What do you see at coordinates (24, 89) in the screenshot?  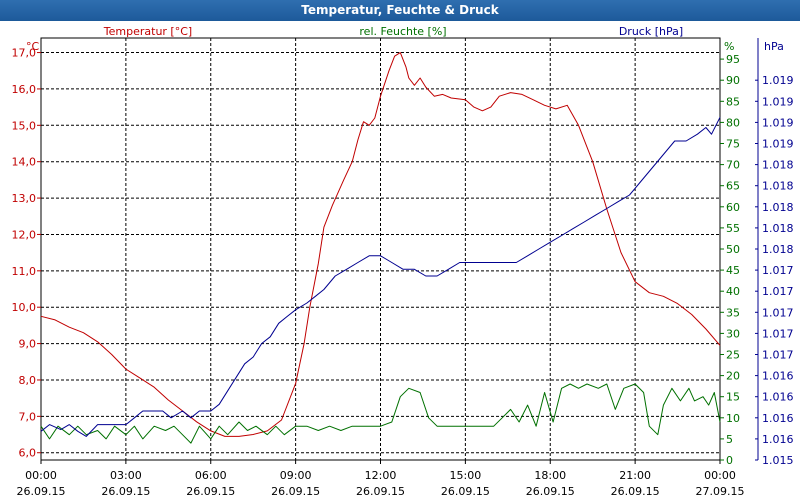 I see `temperature-tick-label: 16,0` at bounding box center [24, 89].